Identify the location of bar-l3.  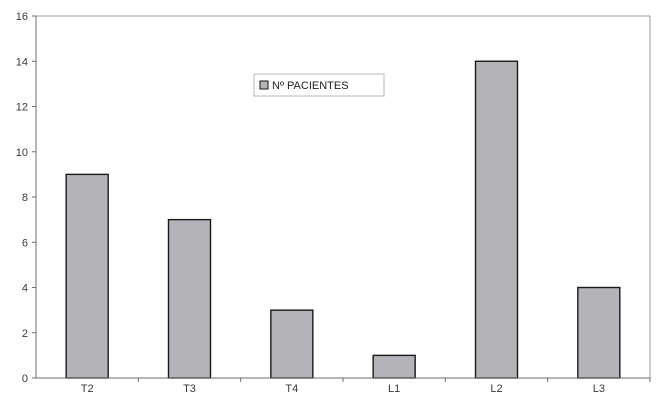
(599, 332).